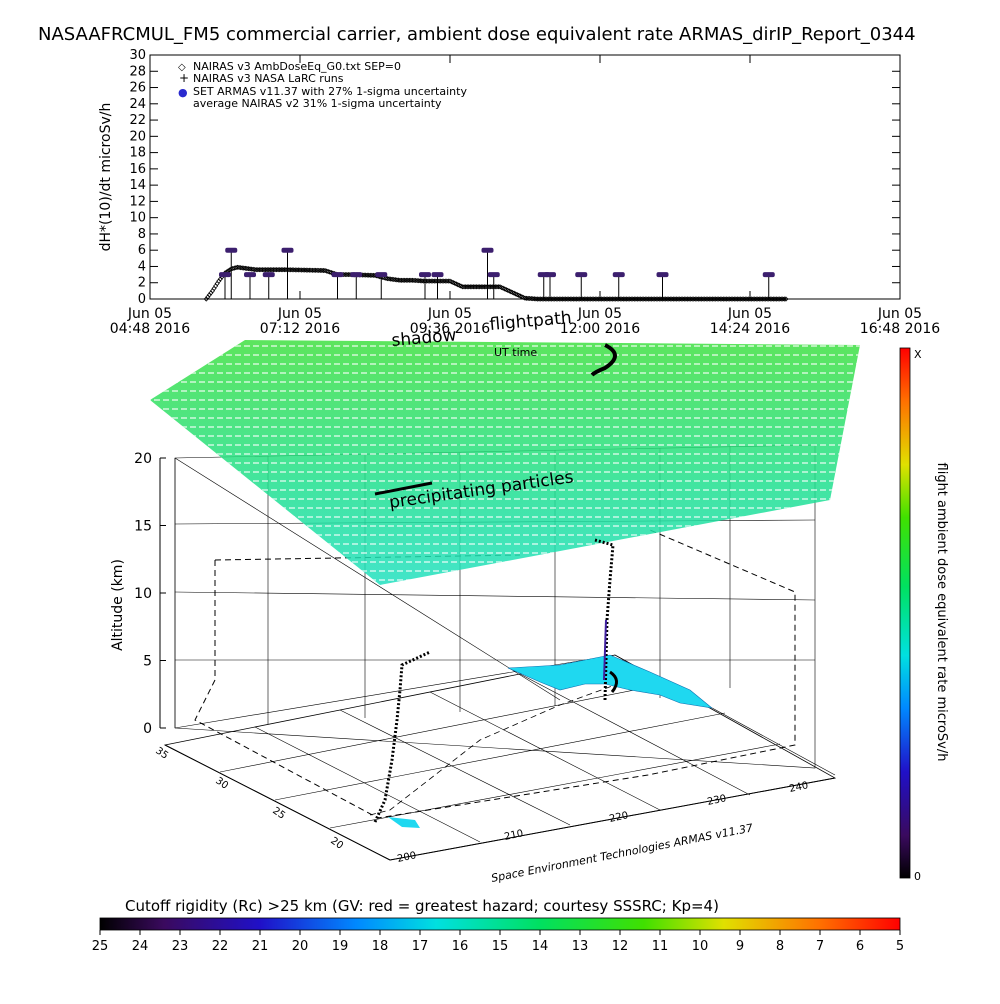  Describe the element at coordinates (143, 594) in the screenshot. I see `z-tick-label: 10` at that location.